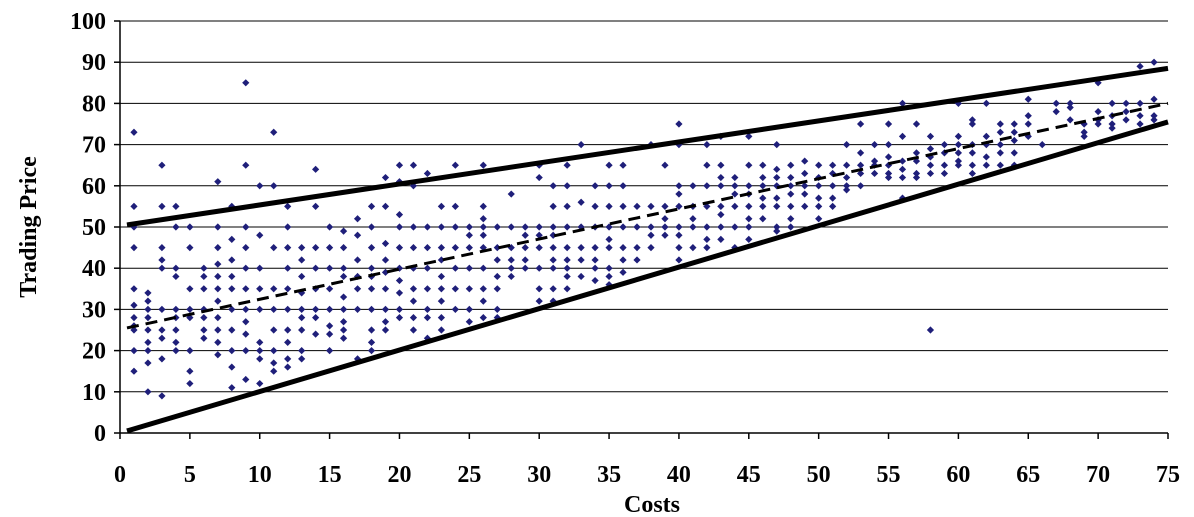 This screenshot has width=1194, height=517. What do you see at coordinates (94, 63) in the screenshot?
I see `y-tick-label: 90` at bounding box center [94, 63].